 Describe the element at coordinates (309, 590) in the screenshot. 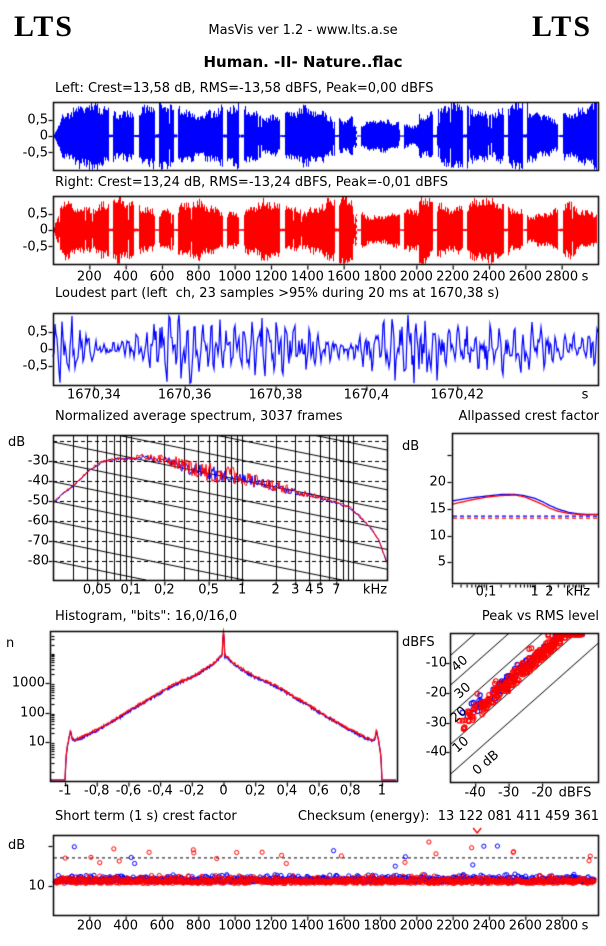

I see `spectrum-xtick-label: 4` at that location.